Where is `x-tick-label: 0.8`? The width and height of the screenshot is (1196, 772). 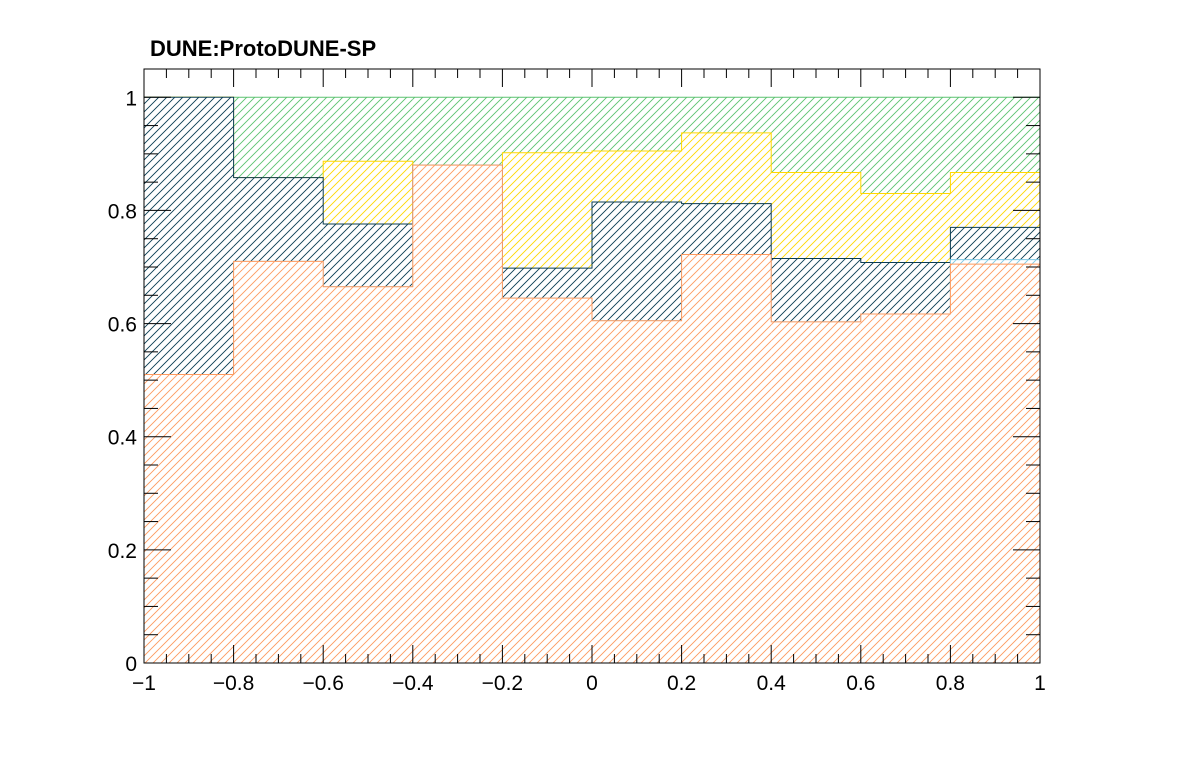
x-tick-label: 0.8 is located at coordinates (950, 683).